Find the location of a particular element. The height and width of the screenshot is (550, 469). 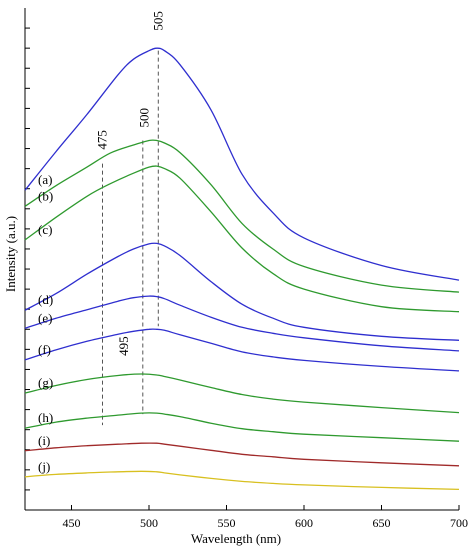

series-label: (b) is located at coordinates (45, 195).